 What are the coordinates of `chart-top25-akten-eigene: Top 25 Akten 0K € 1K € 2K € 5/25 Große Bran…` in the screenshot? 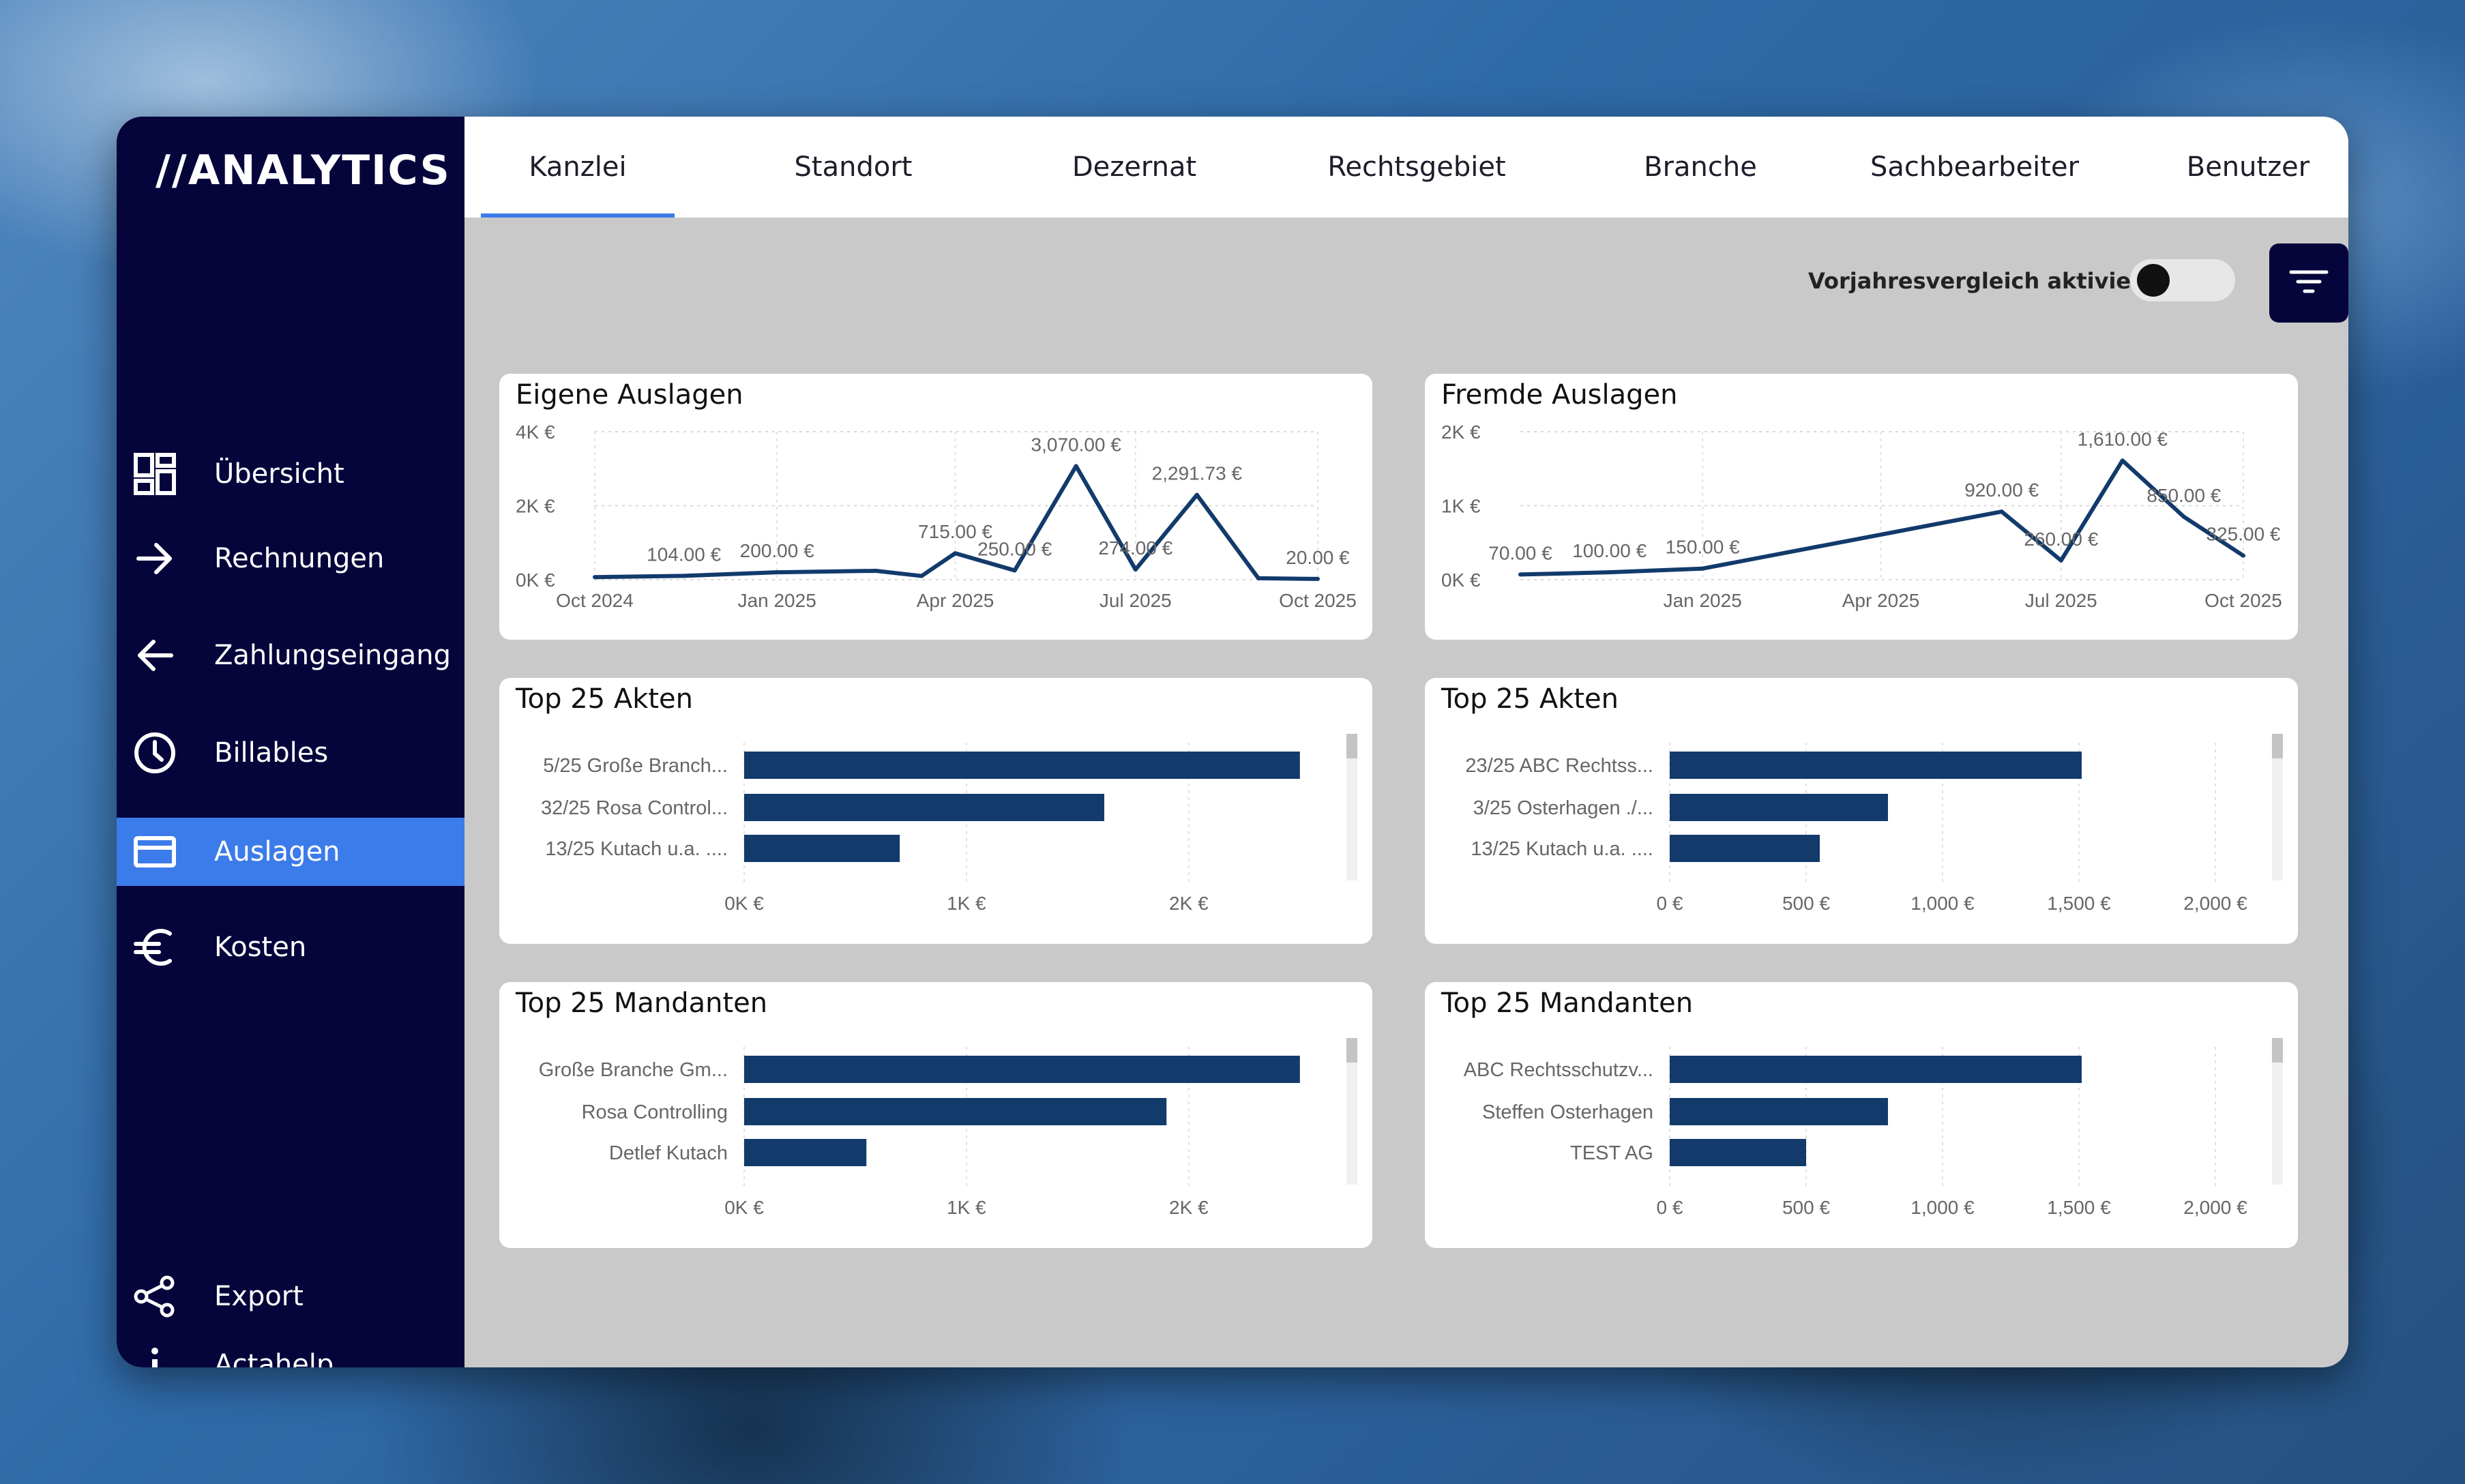 It's located at (935, 811).